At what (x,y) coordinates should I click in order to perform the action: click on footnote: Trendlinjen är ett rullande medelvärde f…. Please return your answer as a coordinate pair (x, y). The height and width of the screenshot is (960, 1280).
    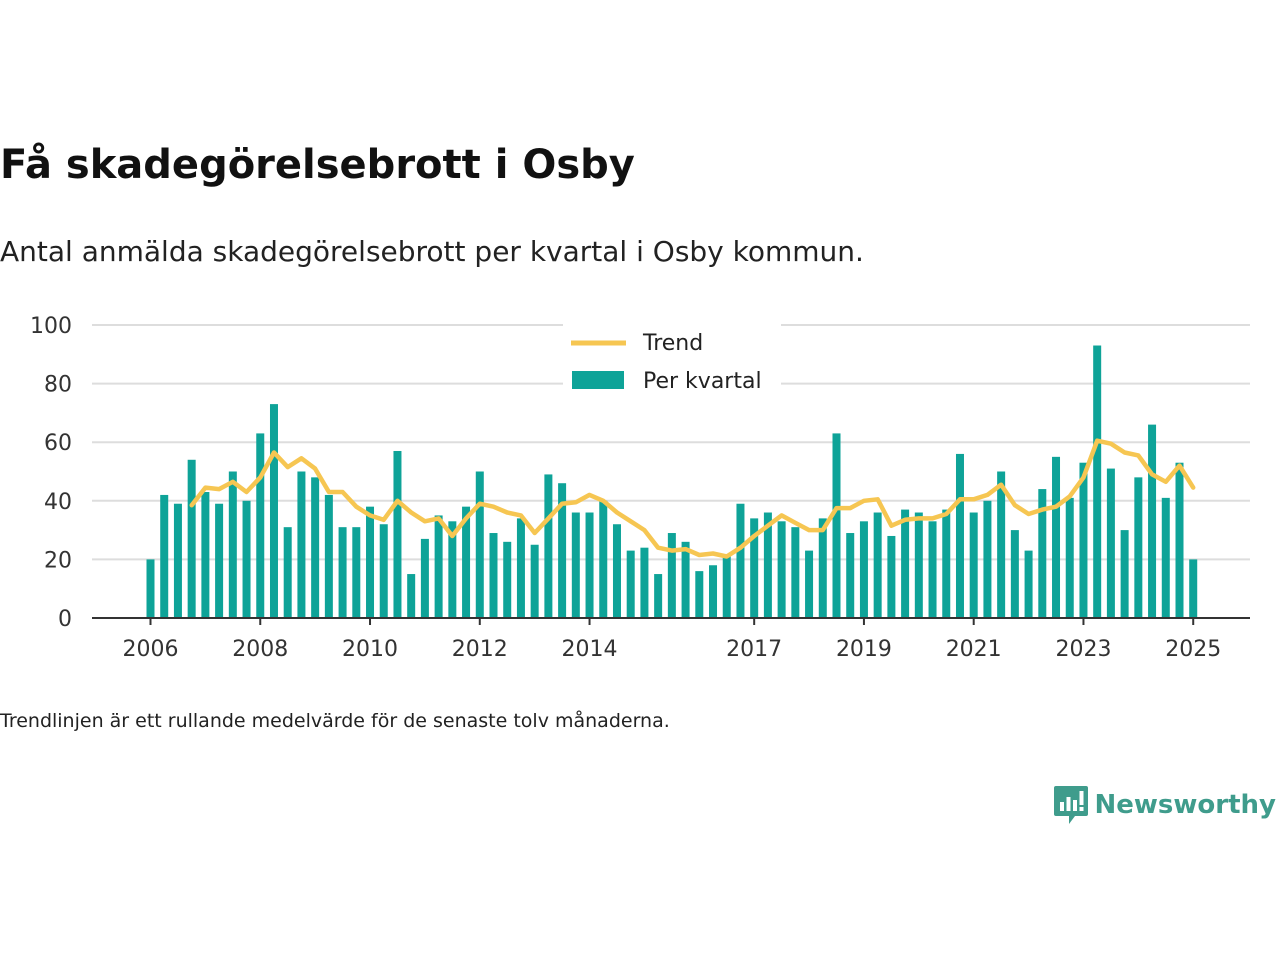
    Looking at the image, I should click on (335, 721).